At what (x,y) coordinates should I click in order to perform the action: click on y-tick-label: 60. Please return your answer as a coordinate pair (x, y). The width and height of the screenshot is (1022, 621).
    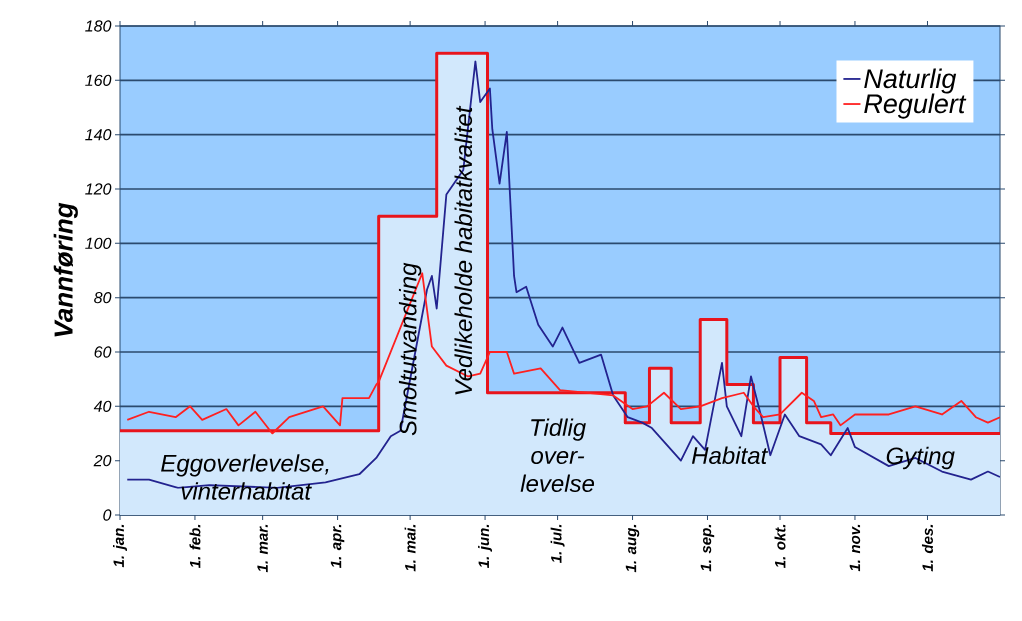
    Looking at the image, I should click on (103, 352).